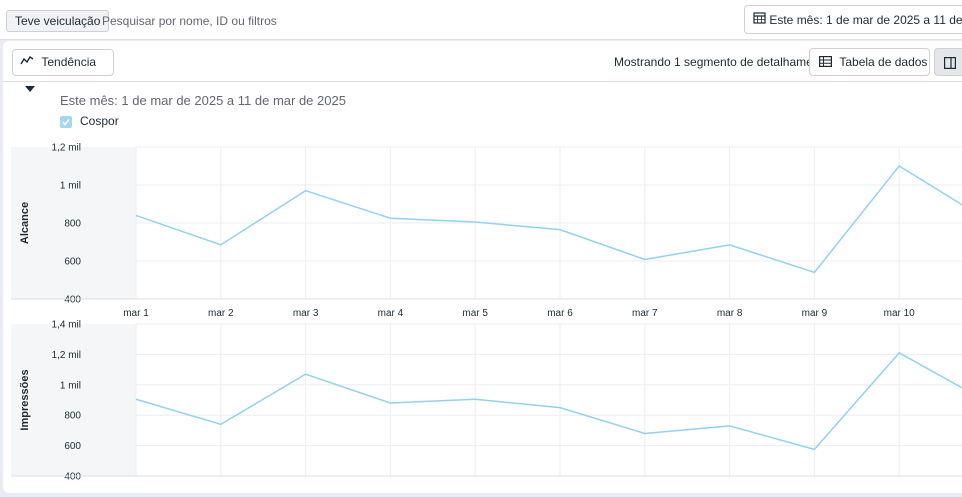 The image size is (962, 497). I want to click on breakdown-count-label: Mostrando 1 segmento de detalhamento, so click(722, 62).